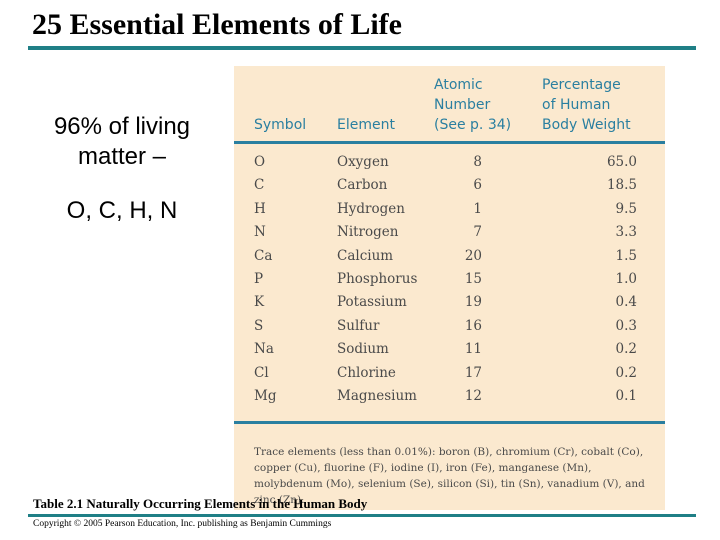 The width and height of the screenshot is (720, 540). What do you see at coordinates (377, 395) in the screenshot?
I see `cell-element: Magnesium` at bounding box center [377, 395].